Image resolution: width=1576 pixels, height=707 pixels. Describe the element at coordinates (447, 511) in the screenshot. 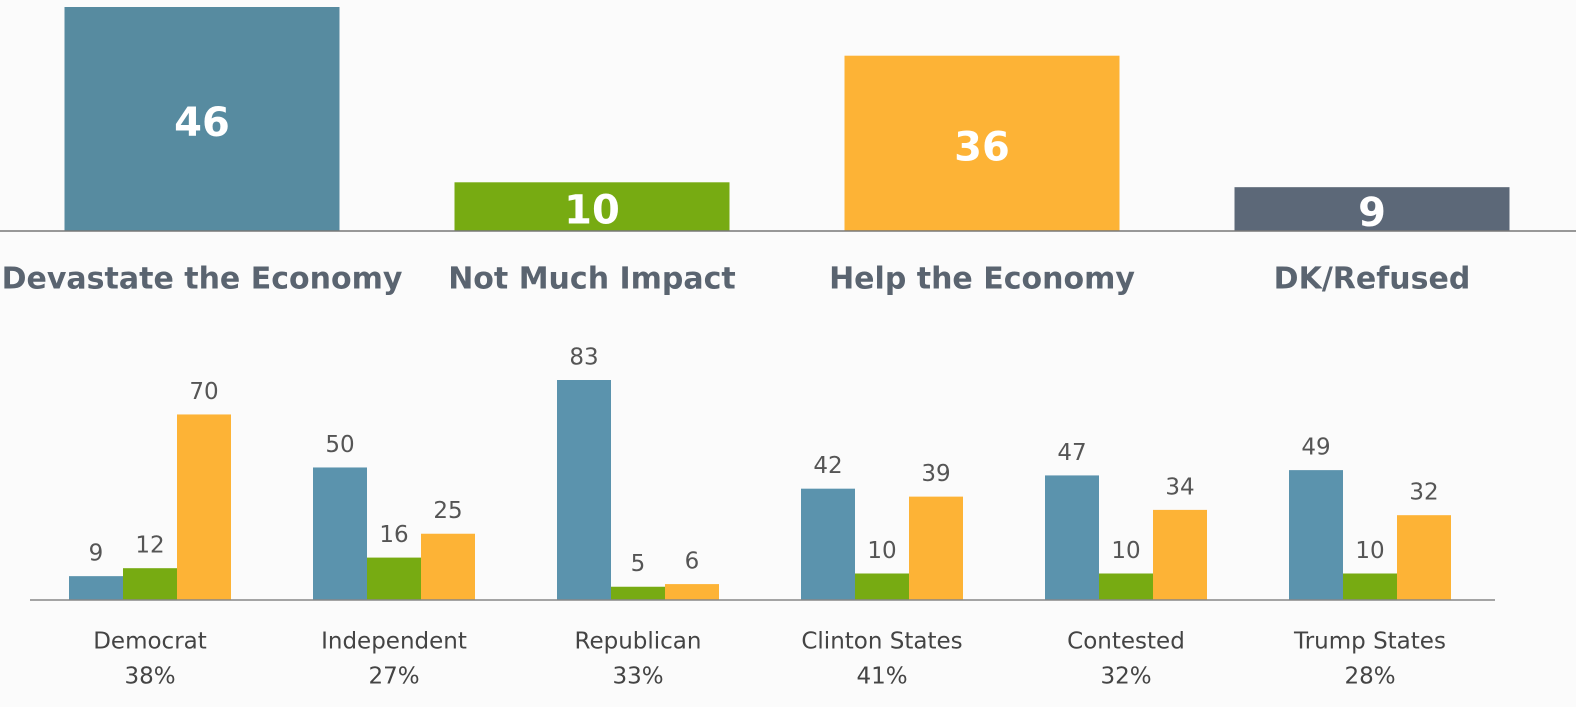

I see `value-label: 25` at that location.